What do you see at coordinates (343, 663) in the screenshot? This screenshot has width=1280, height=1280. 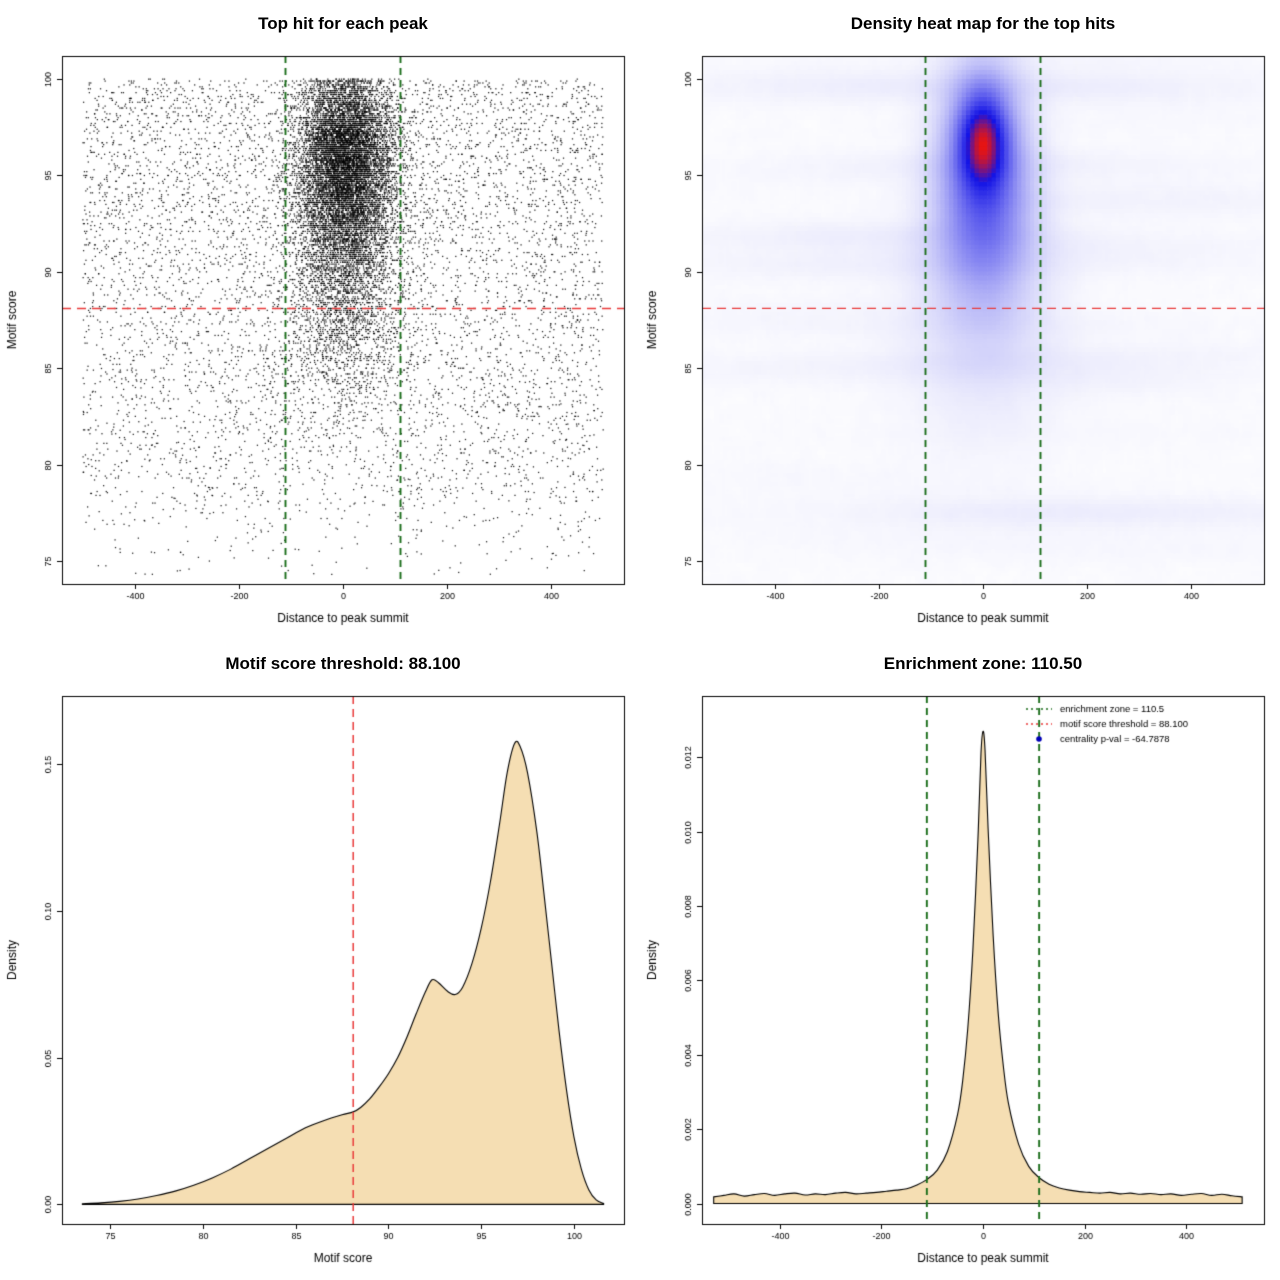 I see `score-density-title: Motif score threshold: 88.100` at bounding box center [343, 663].